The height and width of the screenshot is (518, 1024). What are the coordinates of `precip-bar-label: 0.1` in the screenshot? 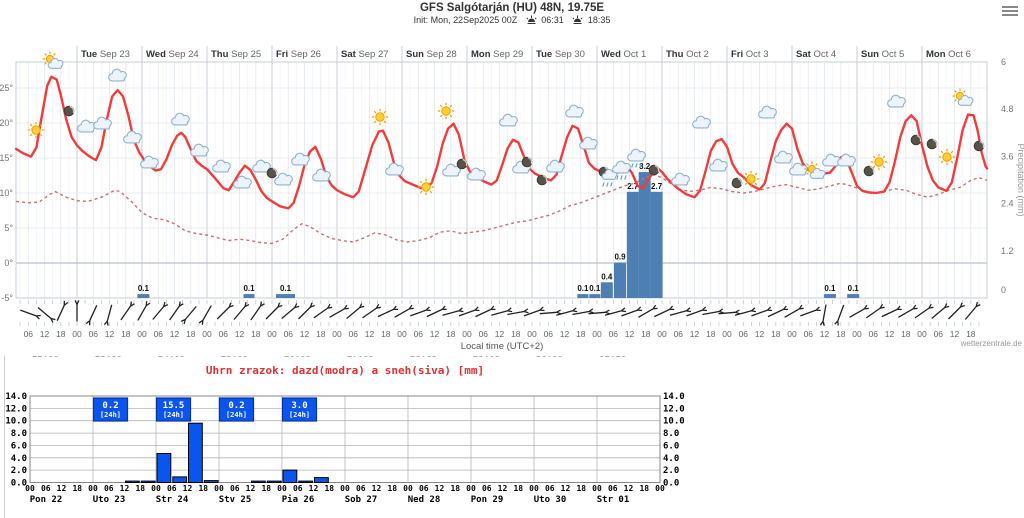 It's located at (583, 288).